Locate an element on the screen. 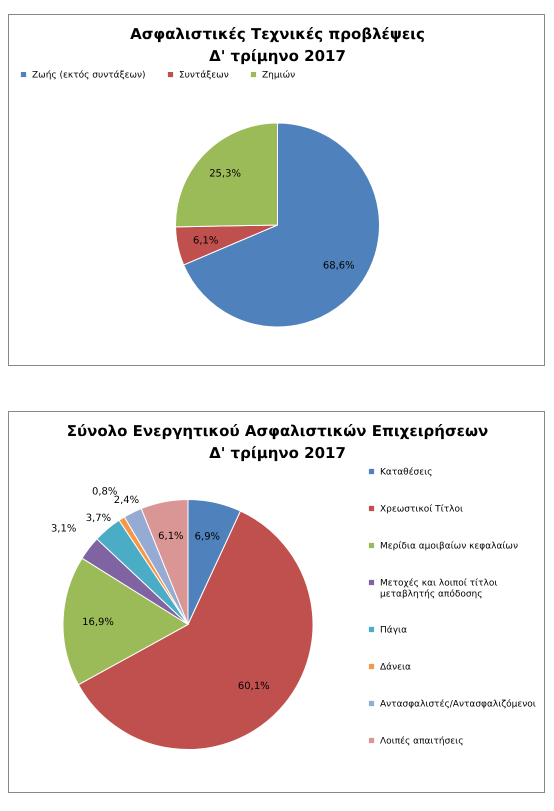 This screenshot has width=554, height=811. data-label: 68,6% is located at coordinates (338, 266).